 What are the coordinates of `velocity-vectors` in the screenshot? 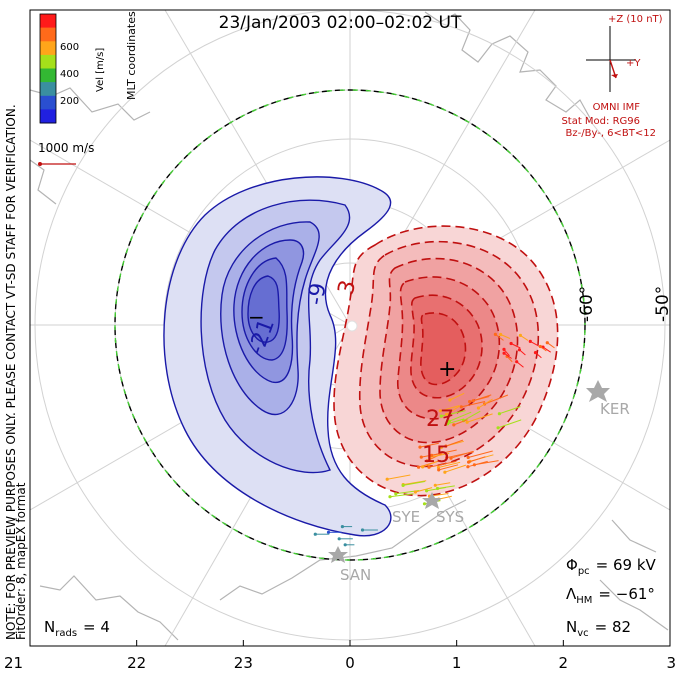 It's located at (434, 439).